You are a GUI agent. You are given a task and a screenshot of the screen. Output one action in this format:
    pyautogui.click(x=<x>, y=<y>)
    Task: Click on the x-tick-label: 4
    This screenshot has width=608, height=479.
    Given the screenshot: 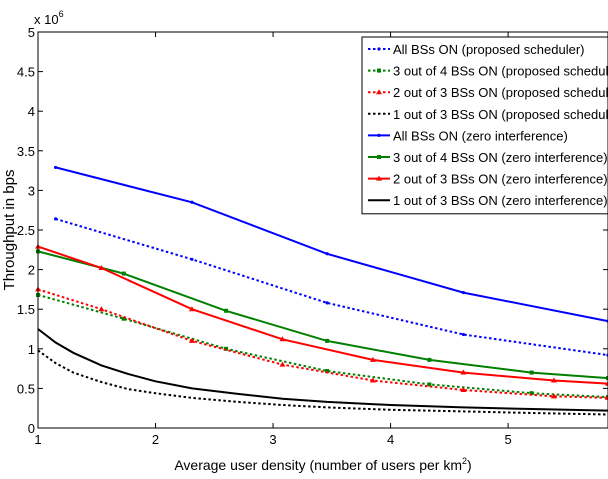 What is the action you would take?
    pyautogui.click(x=390, y=439)
    